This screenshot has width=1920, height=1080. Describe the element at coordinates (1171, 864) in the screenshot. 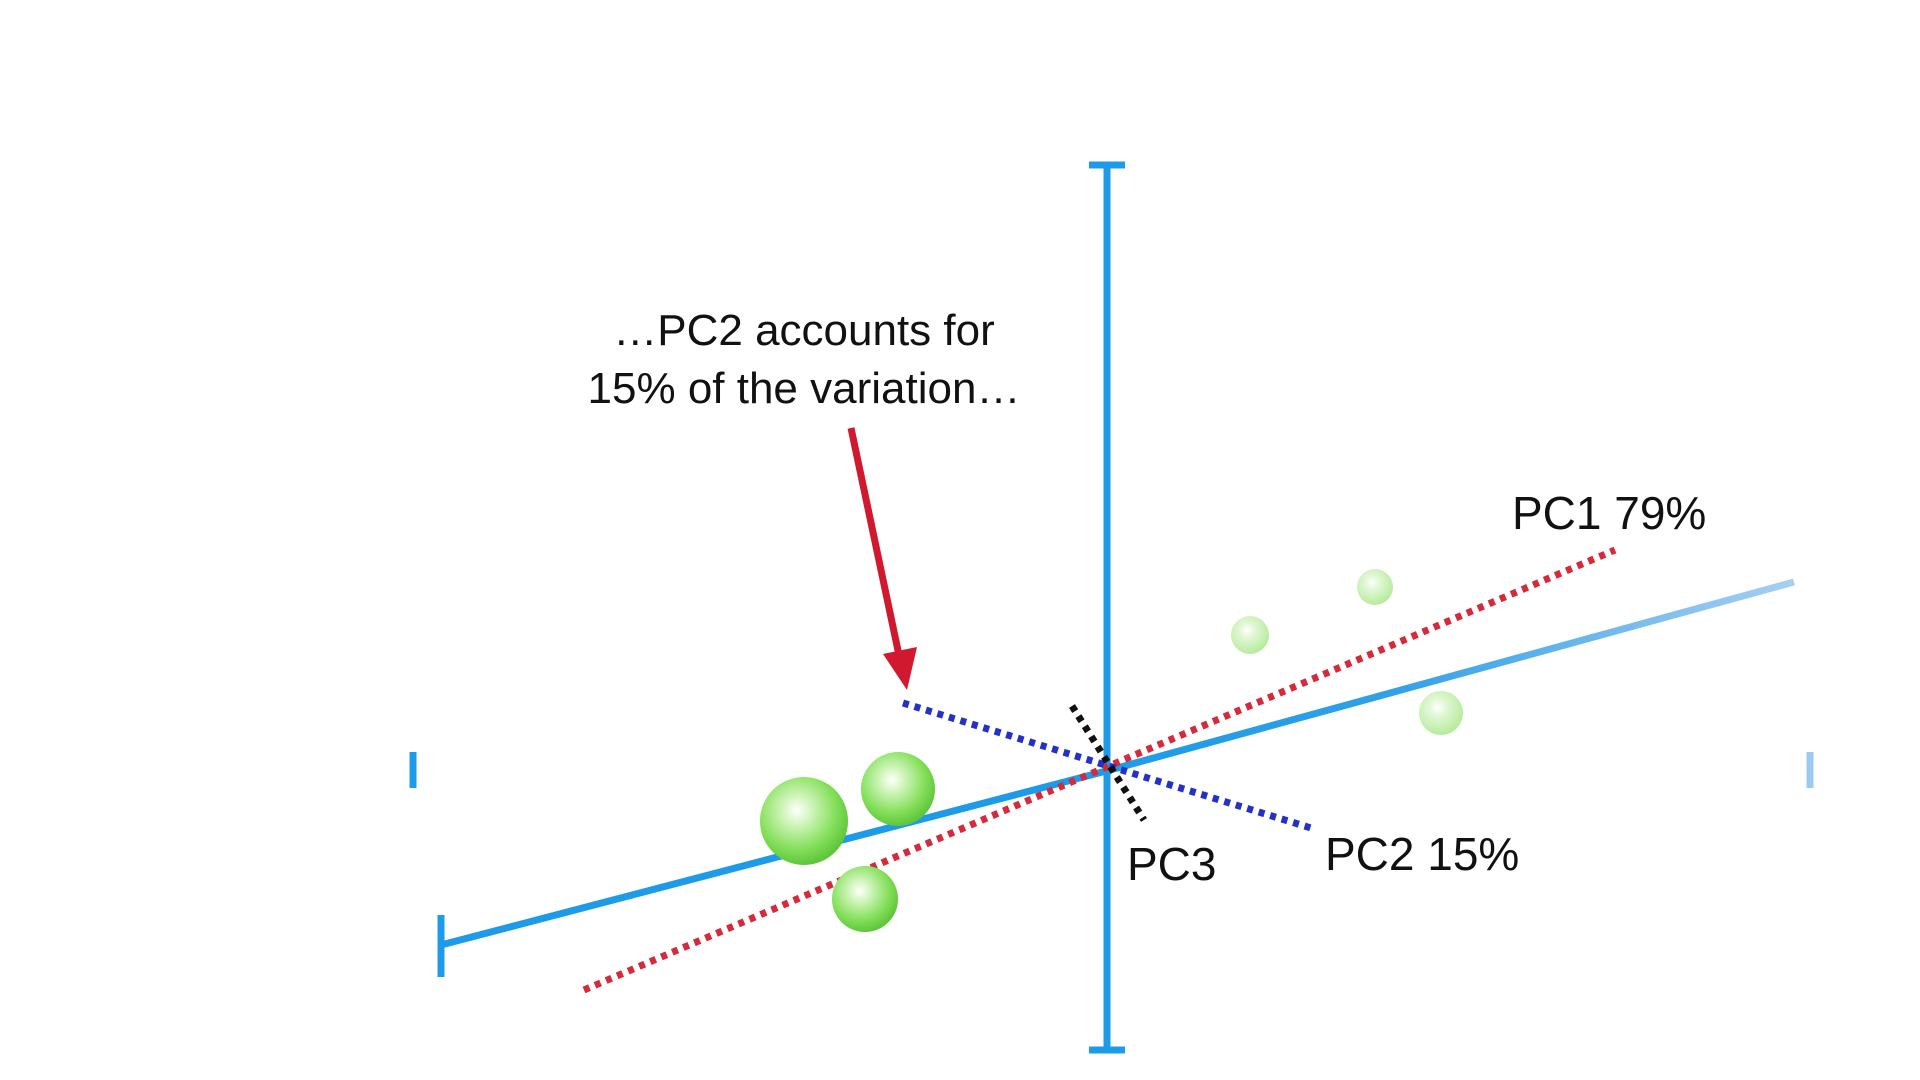

I see `pc3-label: PC3` at that location.